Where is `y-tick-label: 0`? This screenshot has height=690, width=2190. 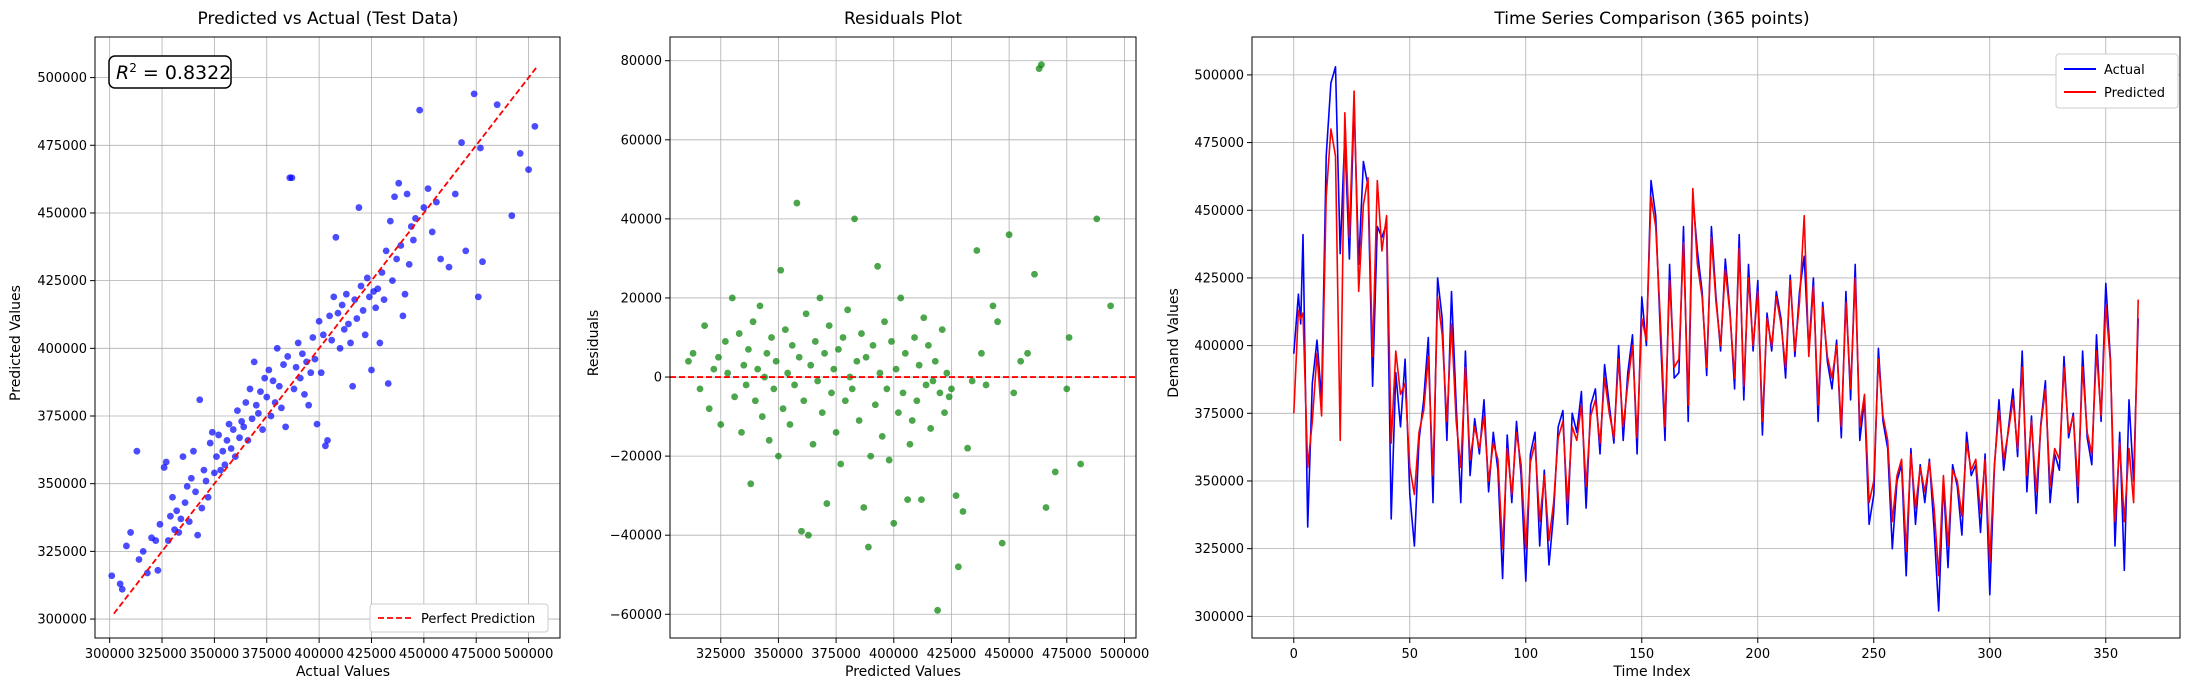 y-tick-label: 0 is located at coordinates (658, 378).